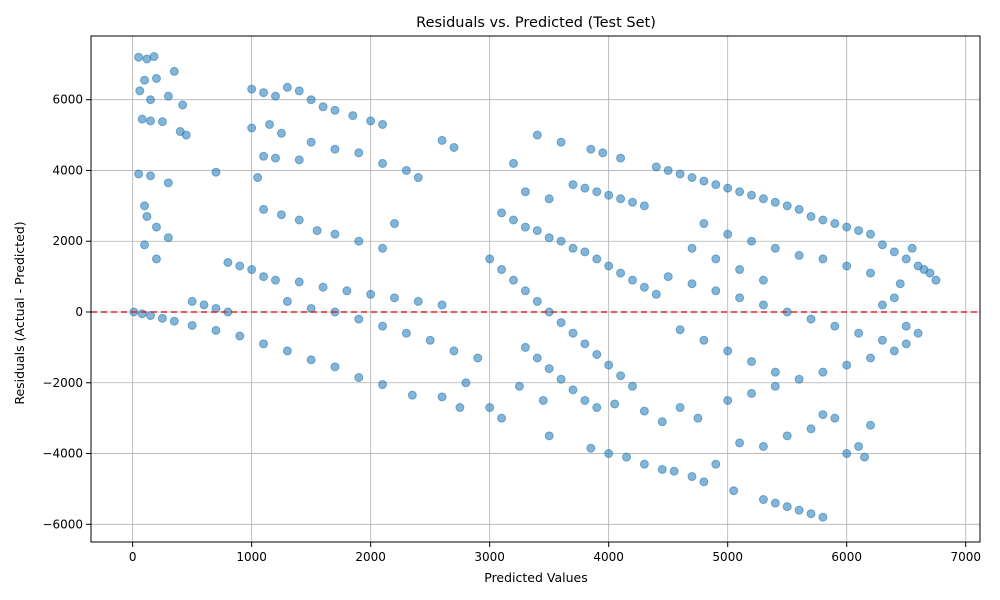 Image resolution: width=1000 pixels, height=600 pixels. What do you see at coordinates (536, 577) in the screenshot?
I see `x-axis-label: Predicted Values` at bounding box center [536, 577].